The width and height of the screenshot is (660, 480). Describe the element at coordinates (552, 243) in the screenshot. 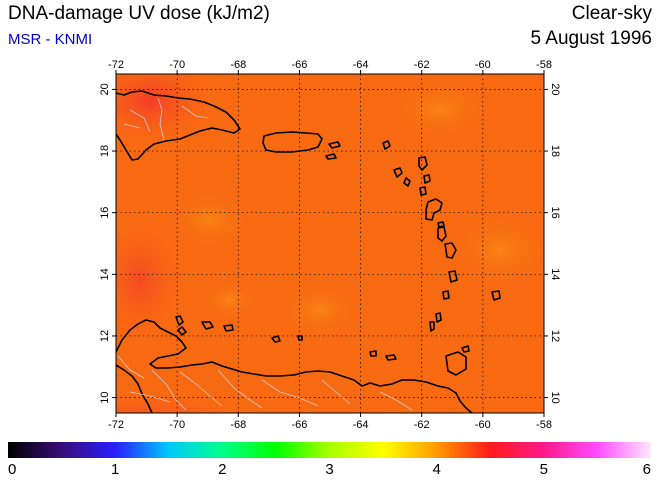

I see `lat-ticks-right: 10 12 14 16 18 20` at that location.